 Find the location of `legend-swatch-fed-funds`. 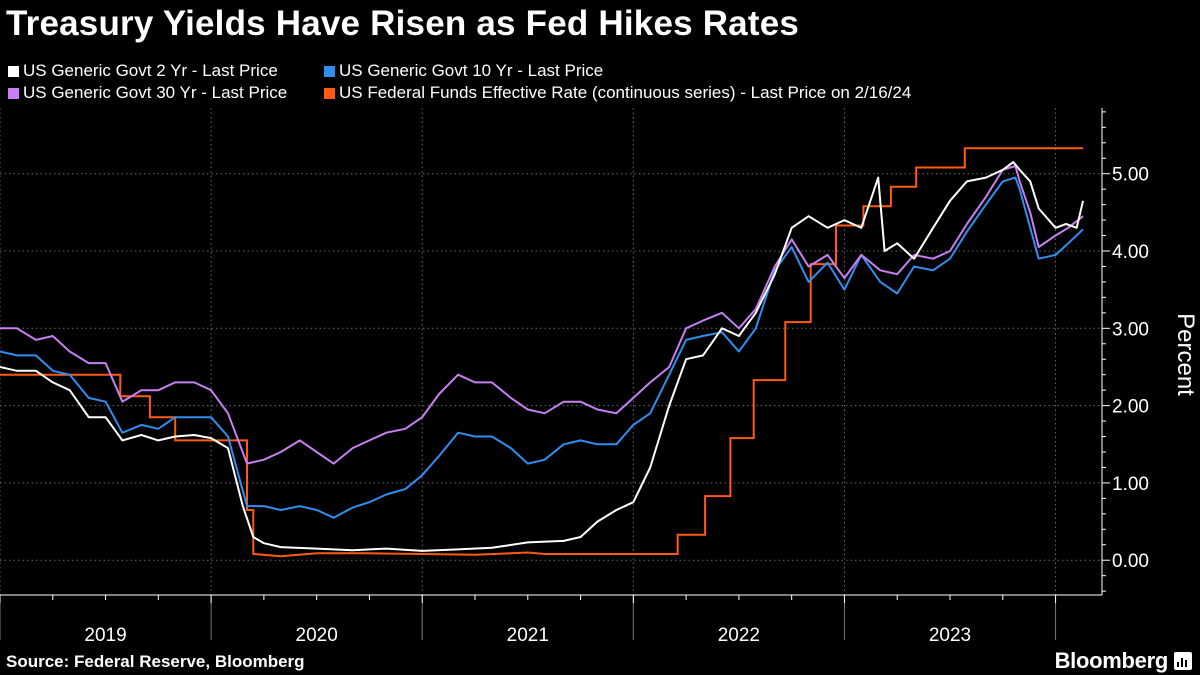

legend-swatch-fed-funds is located at coordinates (329, 93).